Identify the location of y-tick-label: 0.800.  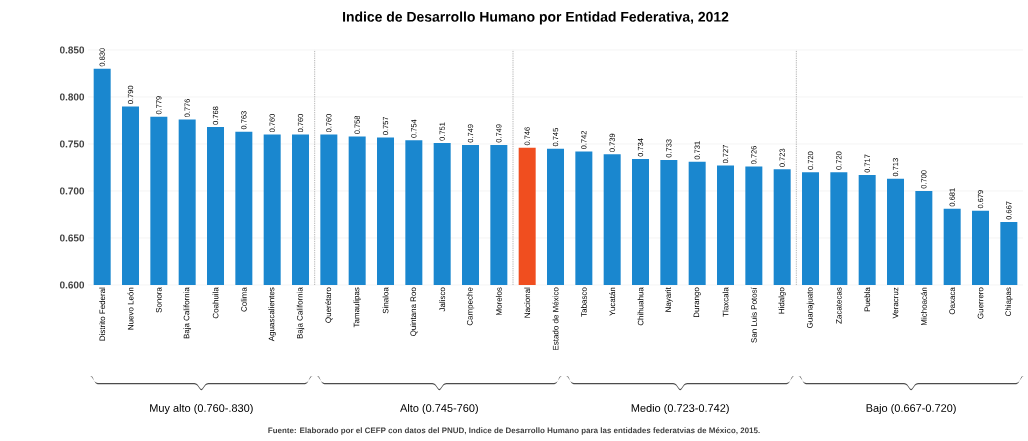
(72, 97).